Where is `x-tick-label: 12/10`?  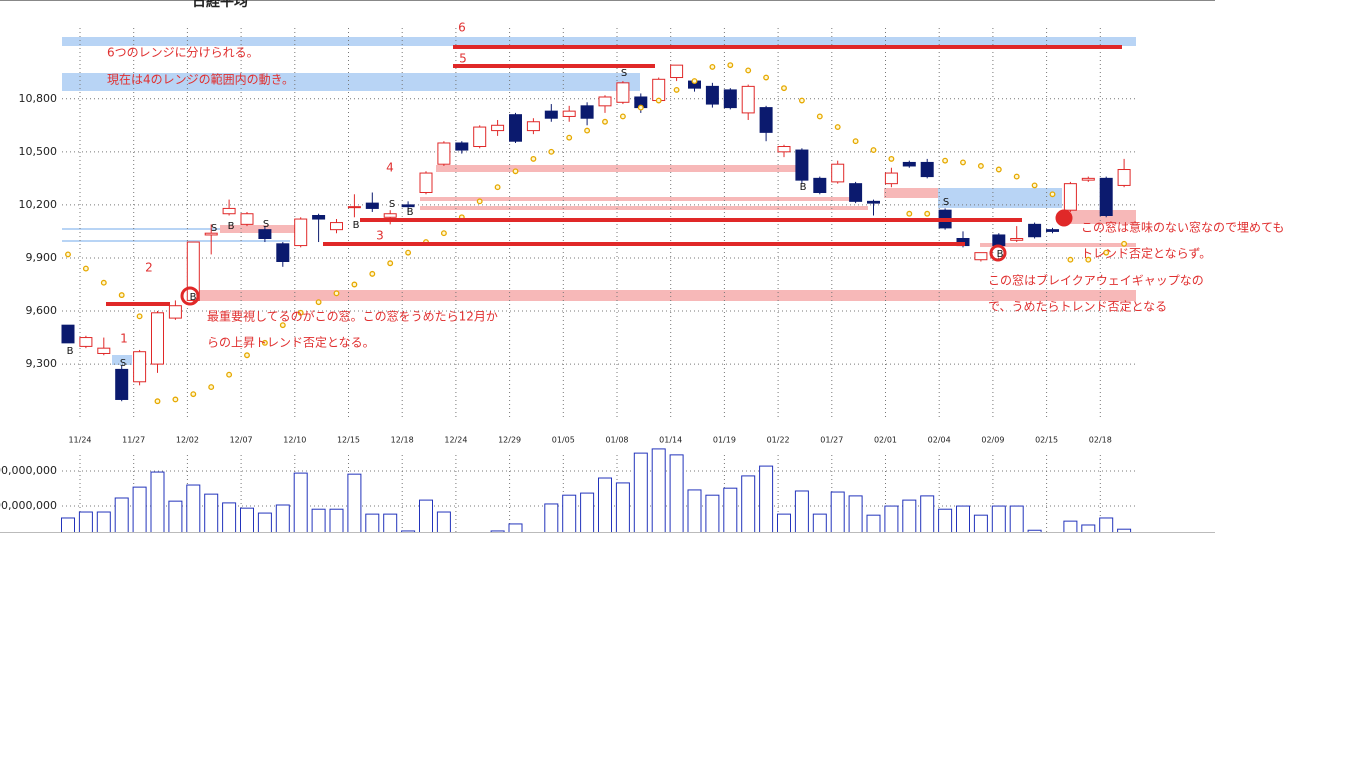 x-tick-label: 12/10 is located at coordinates (294, 440).